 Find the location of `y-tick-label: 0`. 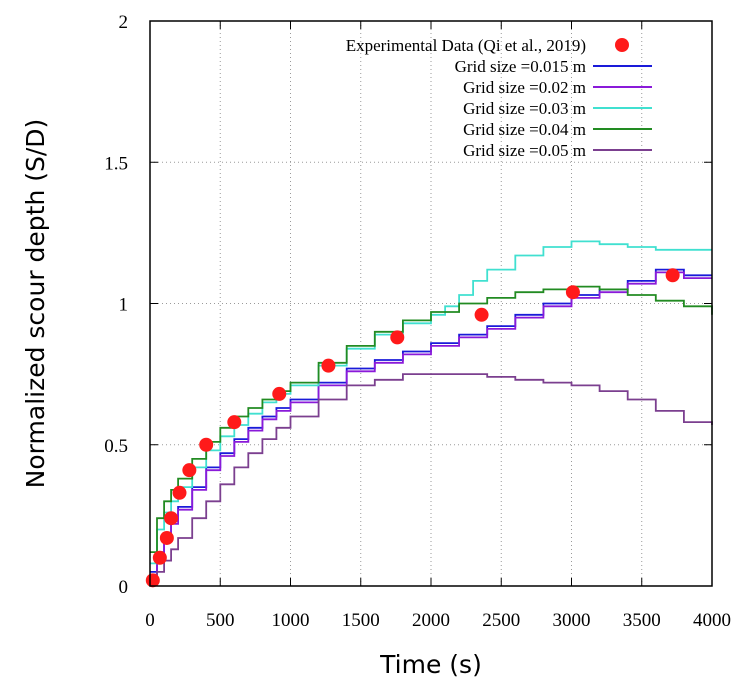

y-tick-label: 0 is located at coordinates (124, 587).